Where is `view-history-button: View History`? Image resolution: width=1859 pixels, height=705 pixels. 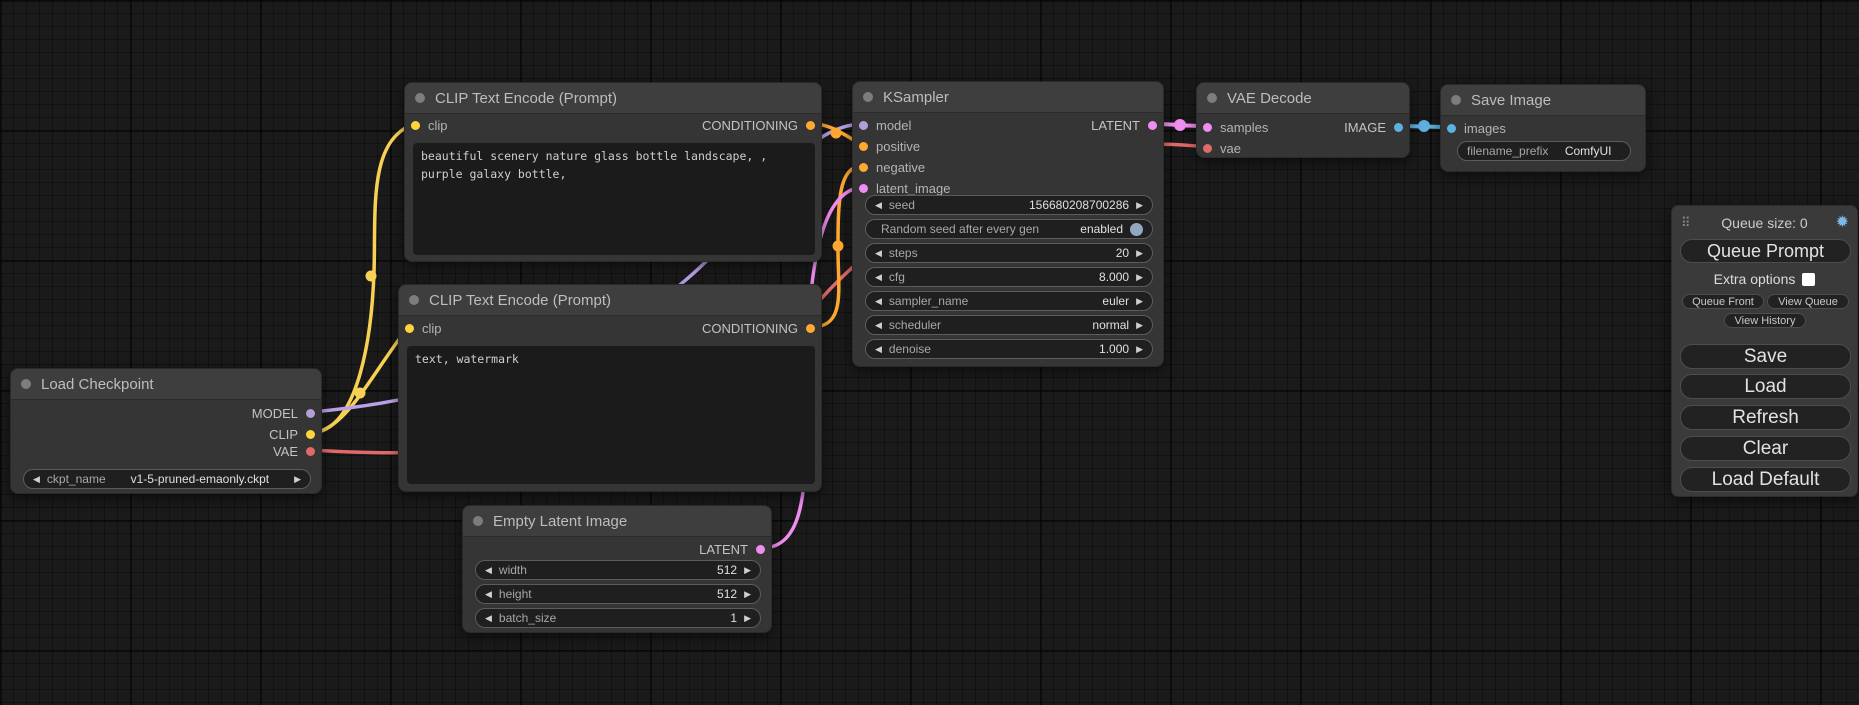
view-history-button: View History is located at coordinates (1765, 320).